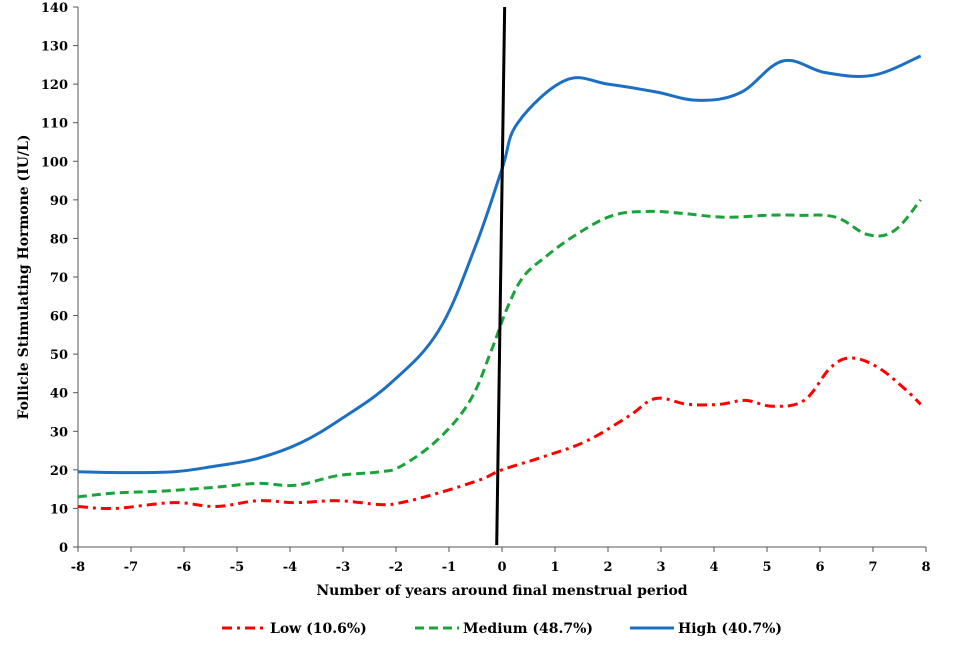 This screenshot has width=978, height=654. Describe the element at coordinates (318, 629) in the screenshot. I see `legend-label-1: Low (10.6%)` at that location.